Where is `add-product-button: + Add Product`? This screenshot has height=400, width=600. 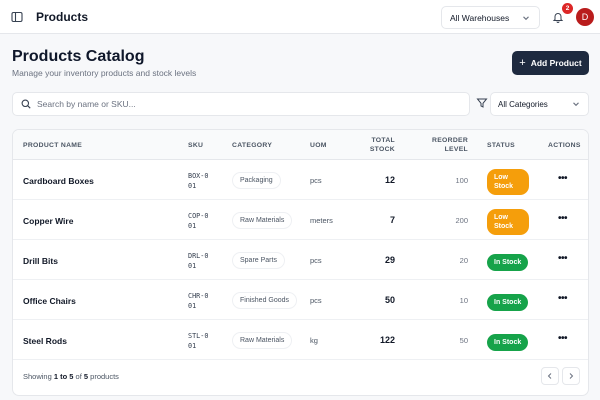 add-product-button: + Add Product is located at coordinates (550, 63).